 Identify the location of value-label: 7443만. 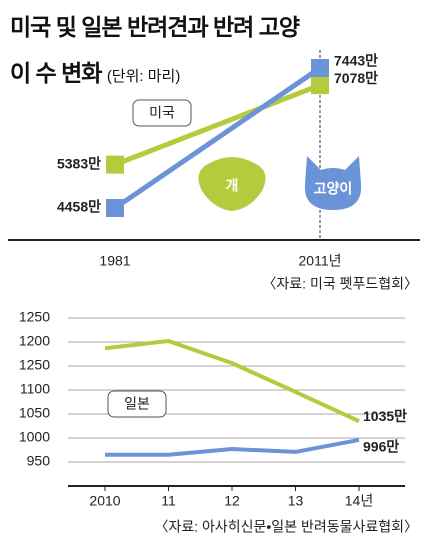
(356, 61).